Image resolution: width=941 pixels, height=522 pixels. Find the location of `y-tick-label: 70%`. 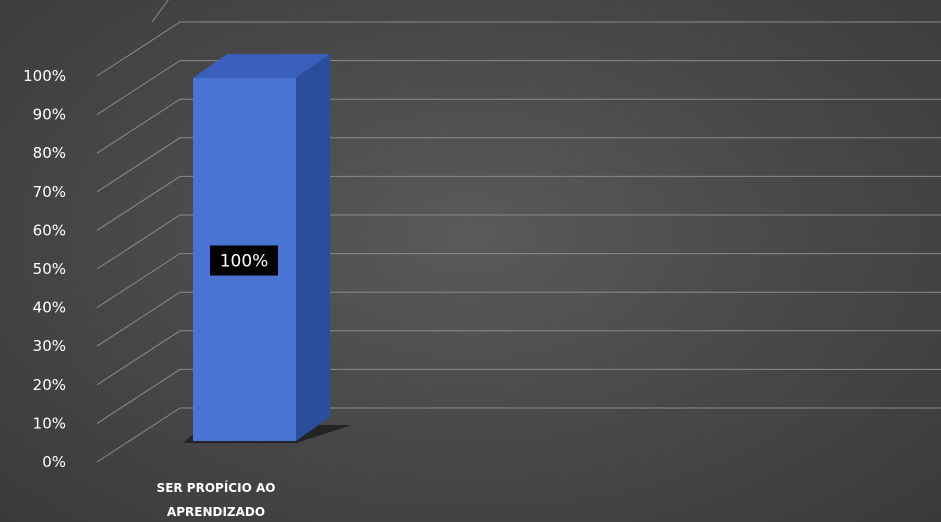

y-tick-label: 70% is located at coordinates (49, 192).